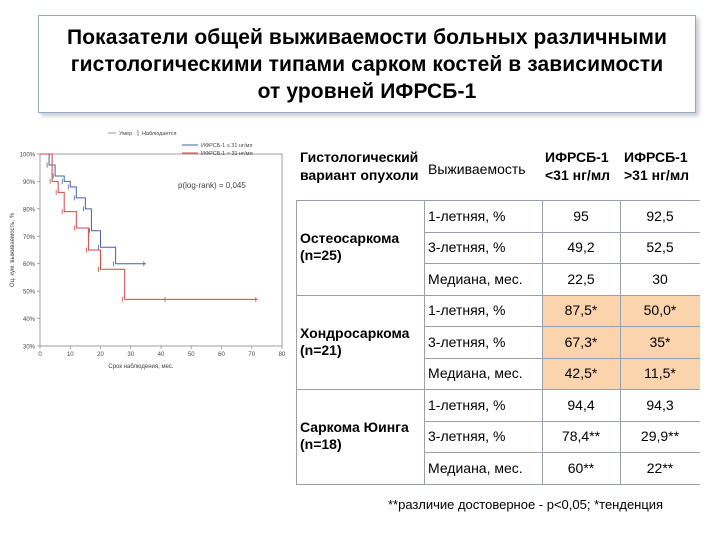 The image size is (720, 540). Describe the element at coordinates (355, 341) in the screenshot. I see `group-label-1: Хондросаркома (n=21)` at that location.